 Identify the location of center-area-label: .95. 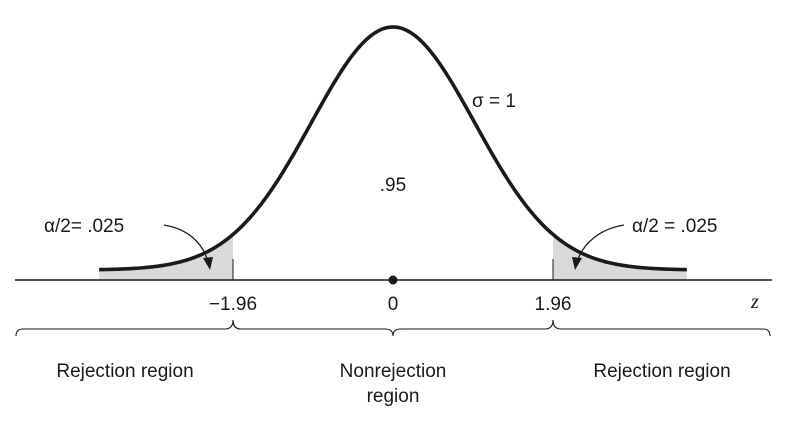
(393, 185).